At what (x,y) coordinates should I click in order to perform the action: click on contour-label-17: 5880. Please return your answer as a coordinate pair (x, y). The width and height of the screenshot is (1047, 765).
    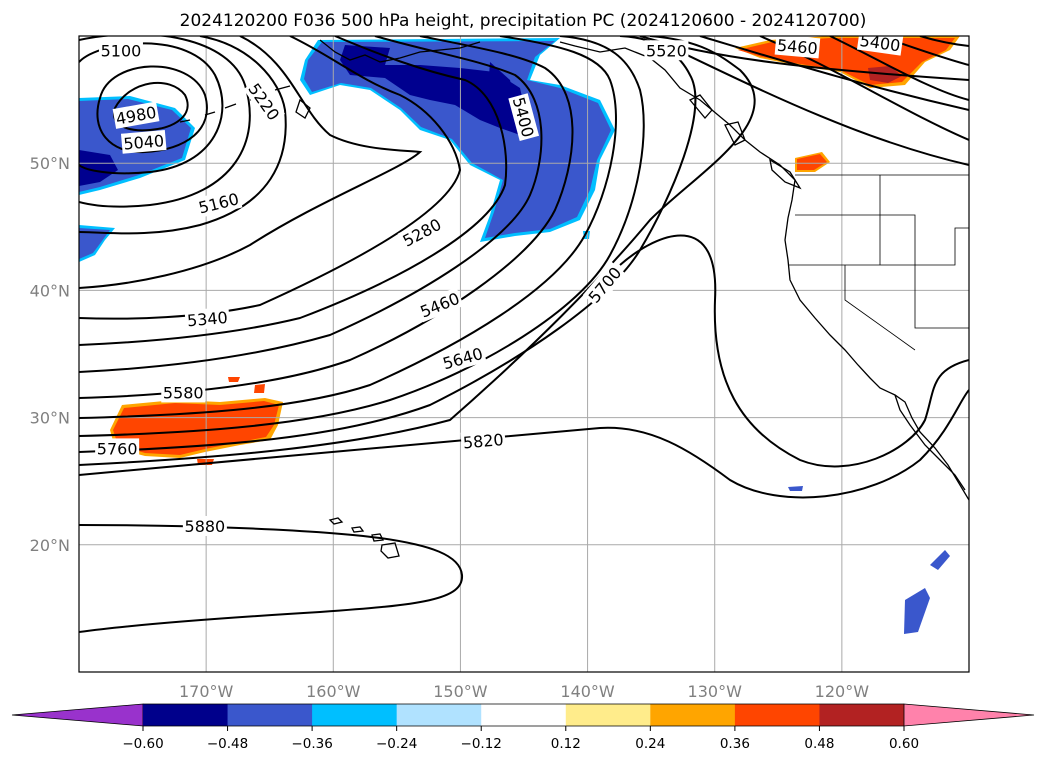
    Looking at the image, I should click on (204, 525).